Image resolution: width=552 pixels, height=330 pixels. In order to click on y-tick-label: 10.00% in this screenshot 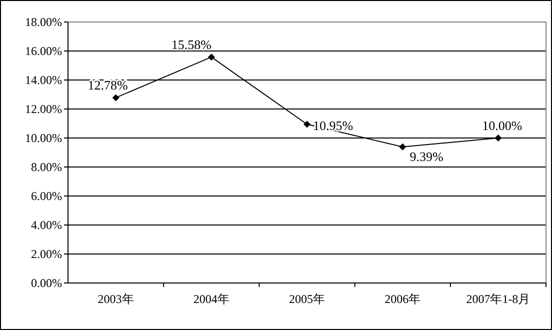, I will do `click(43, 138)`.